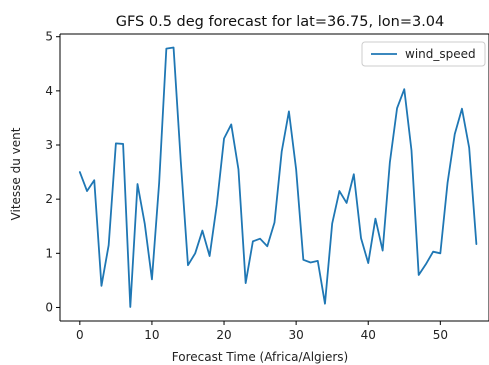  What do you see at coordinates (49, 91) in the screenshot?
I see `y-tick-label: 4` at bounding box center [49, 91].